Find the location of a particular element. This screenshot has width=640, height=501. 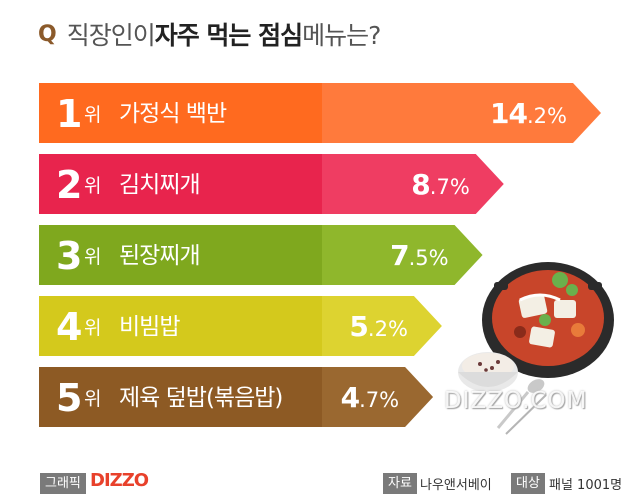

category-label: 가정식 백반 is located at coordinates (173, 114).